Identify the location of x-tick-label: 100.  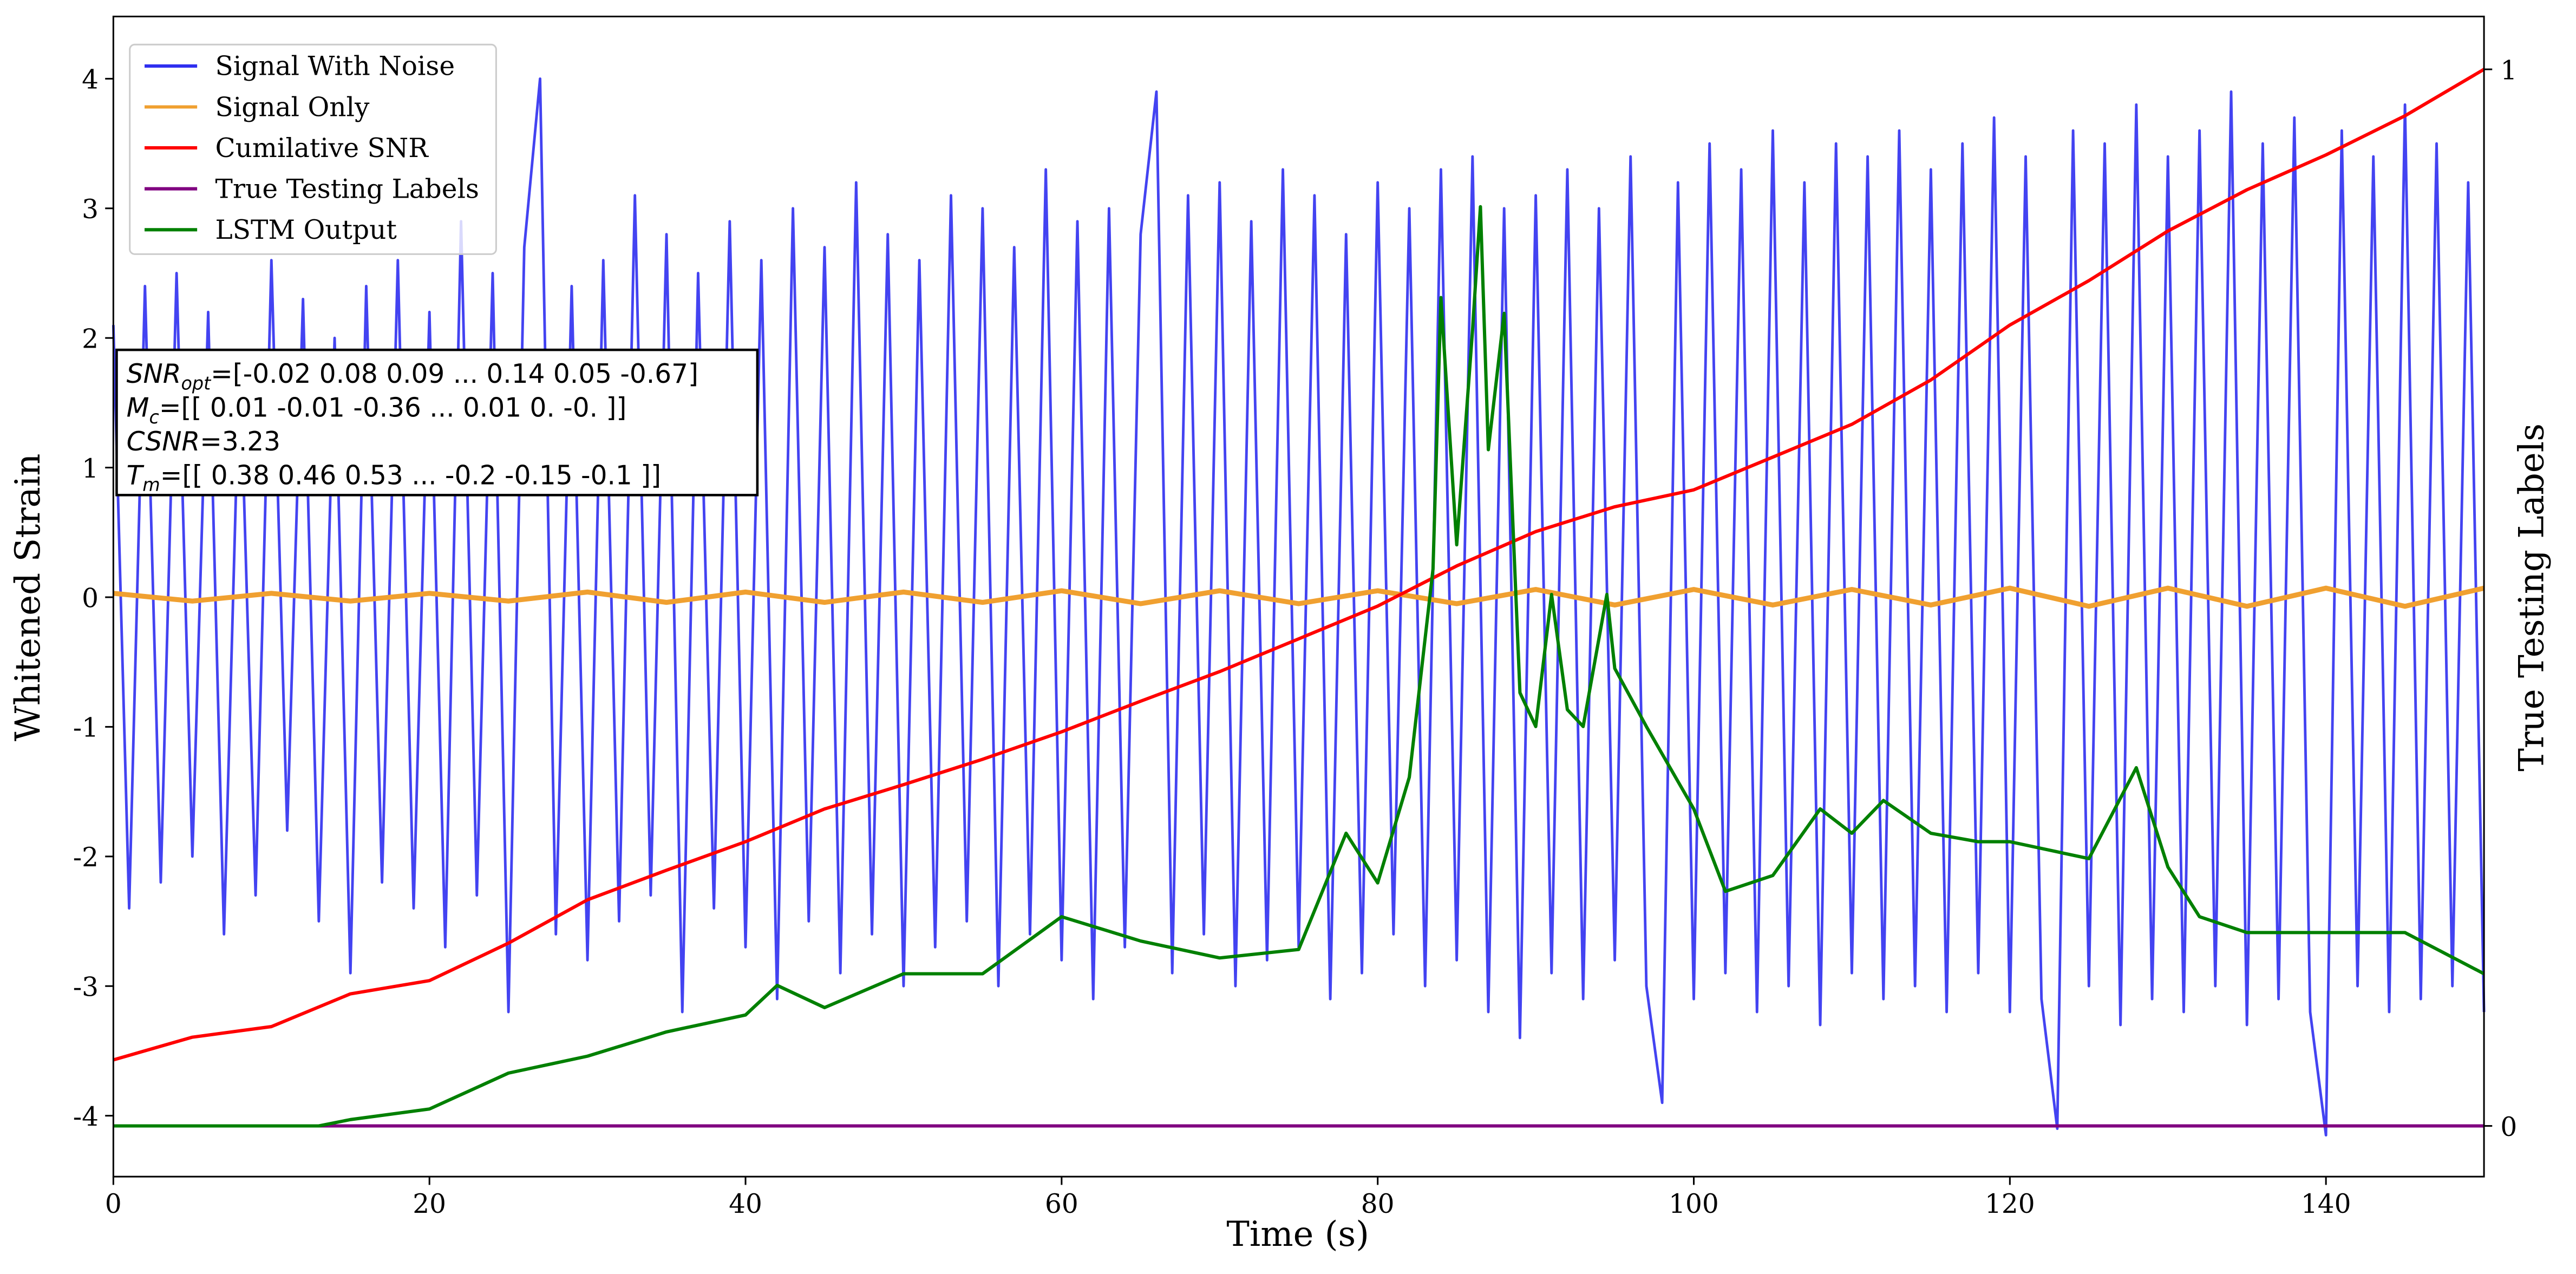
(1694, 1204).